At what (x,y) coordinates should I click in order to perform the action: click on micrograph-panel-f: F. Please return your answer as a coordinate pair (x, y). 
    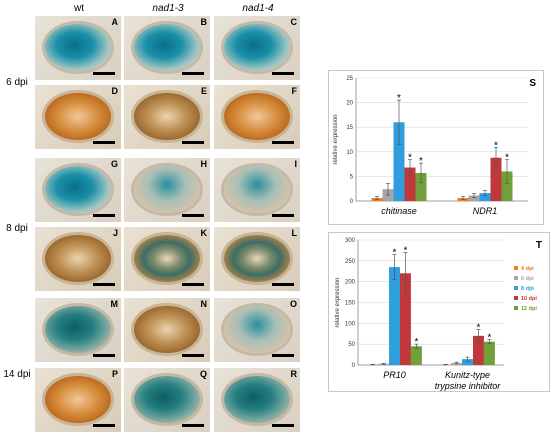
    Looking at the image, I should click on (257, 117).